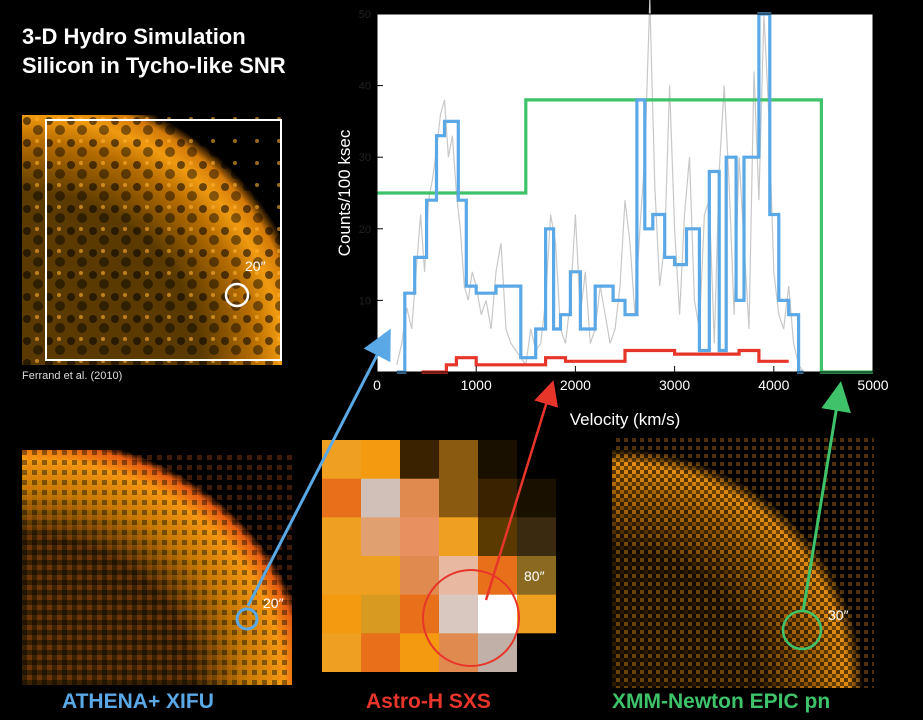 This screenshot has height=720, width=923. I want to click on astroh-scale-circle, so click(471, 618).